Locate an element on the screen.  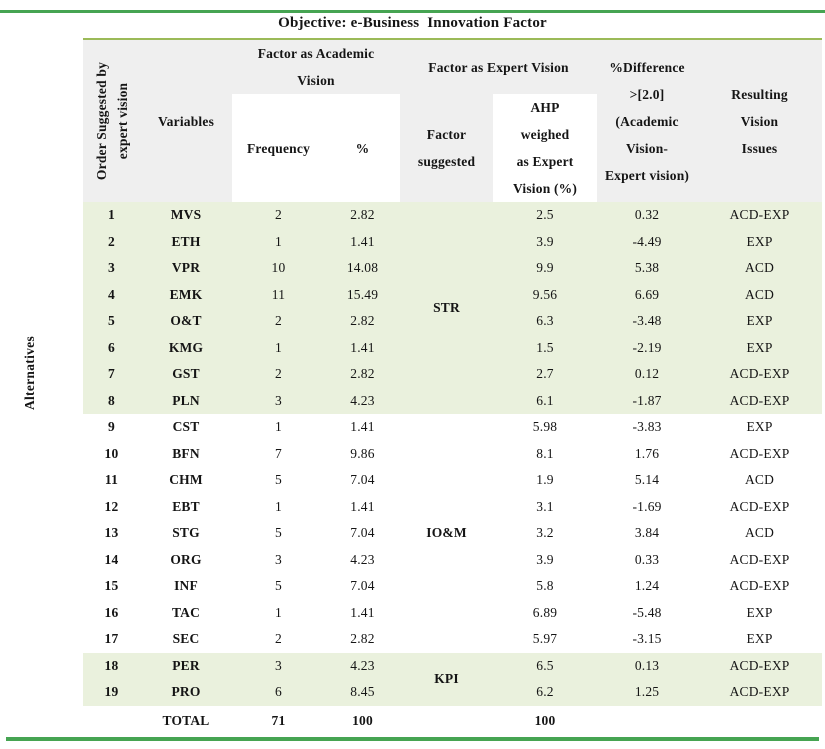
order-cell: 7 is located at coordinates (111, 374).